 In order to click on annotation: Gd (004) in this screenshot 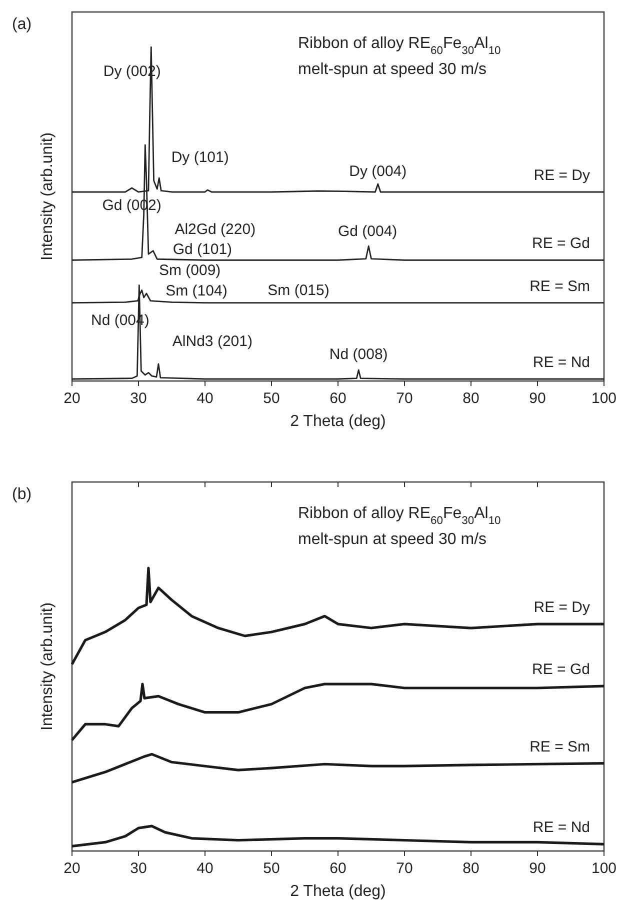, I will do `click(368, 231)`.